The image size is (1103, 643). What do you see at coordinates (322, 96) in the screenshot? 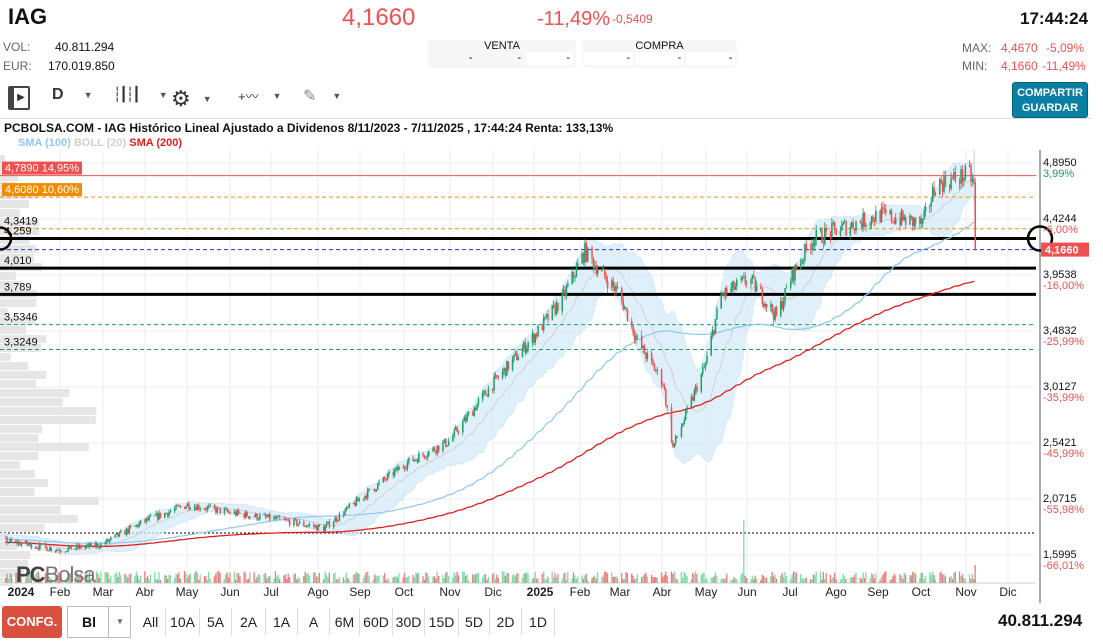
I see `drawing-dropdown: ✎ ▼` at bounding box center [322, 96].